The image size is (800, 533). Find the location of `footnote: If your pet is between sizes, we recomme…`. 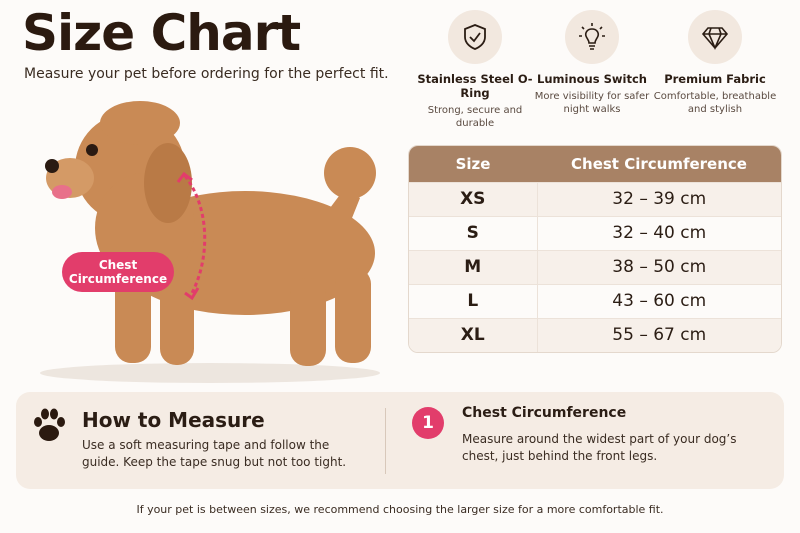

footnote: If your pet is between sizes, we recomme… is located at coordinates (400, 509).